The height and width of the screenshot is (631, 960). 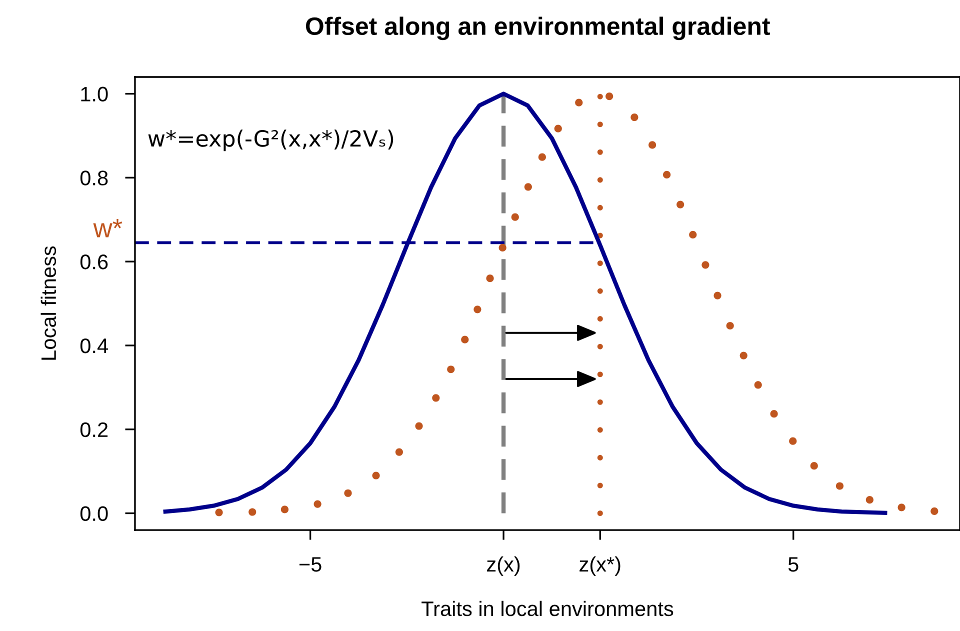 I want to click on chart-title: Offset along an environmental gradient, so click(x=538, y=28).